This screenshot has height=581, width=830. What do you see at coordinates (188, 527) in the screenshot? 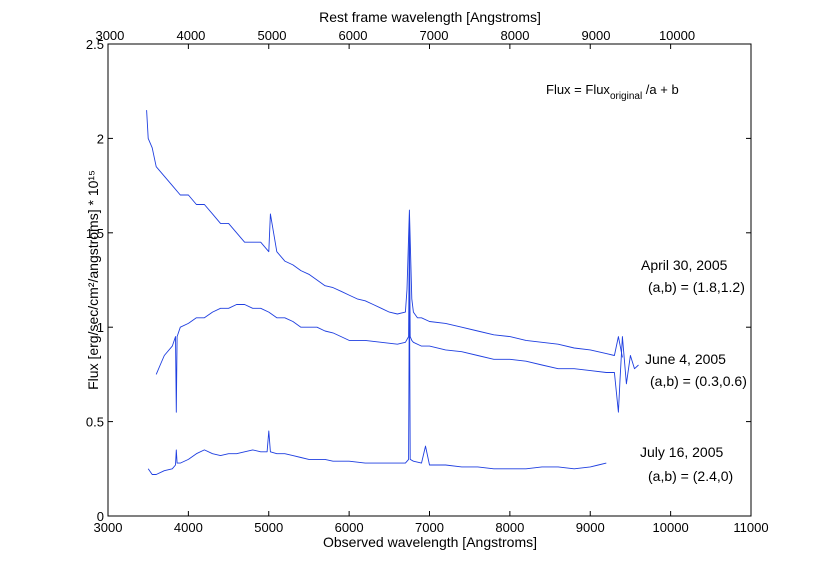
I see `x-tick-label: 4000` at bounding box center [188, 527].